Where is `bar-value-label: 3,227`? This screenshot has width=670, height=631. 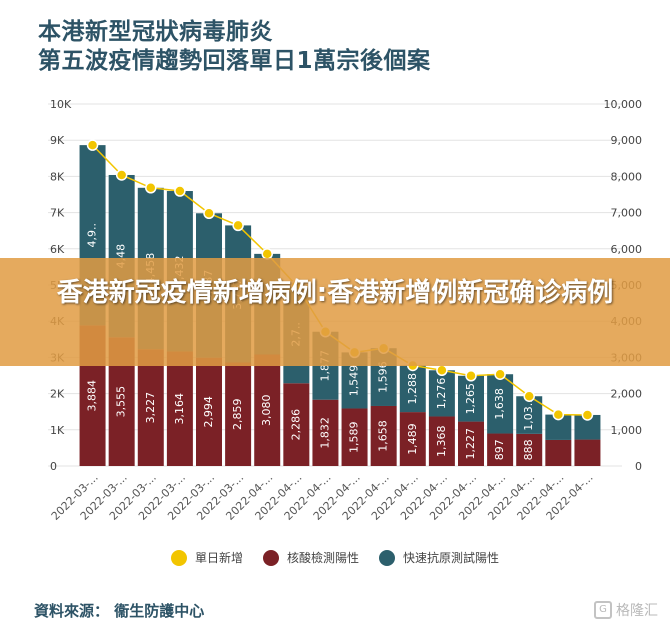 bar-value-label: 3,227 is located at coordinates (150, 408).